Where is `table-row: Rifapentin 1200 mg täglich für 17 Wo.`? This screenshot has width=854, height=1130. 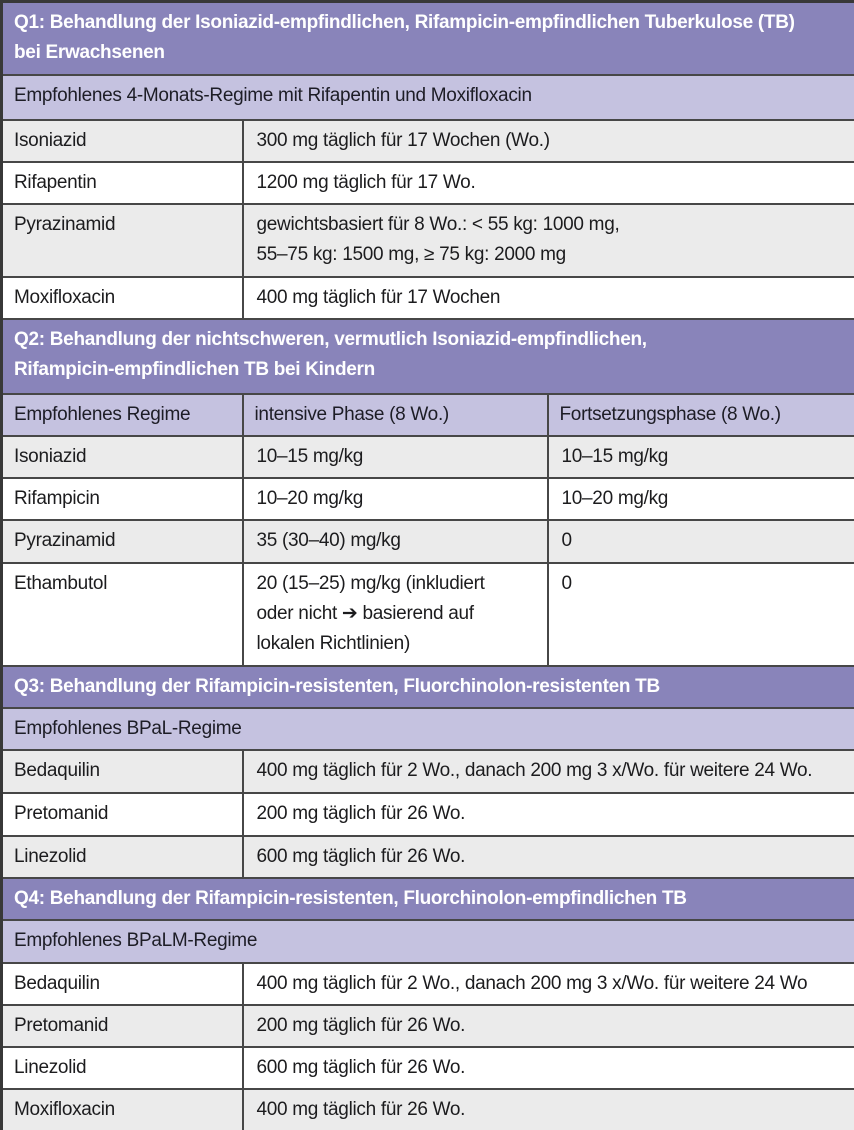 table-row: Rifapentin 1200 mg täglich für 17 Wo. is located at coordinates (427, 182).